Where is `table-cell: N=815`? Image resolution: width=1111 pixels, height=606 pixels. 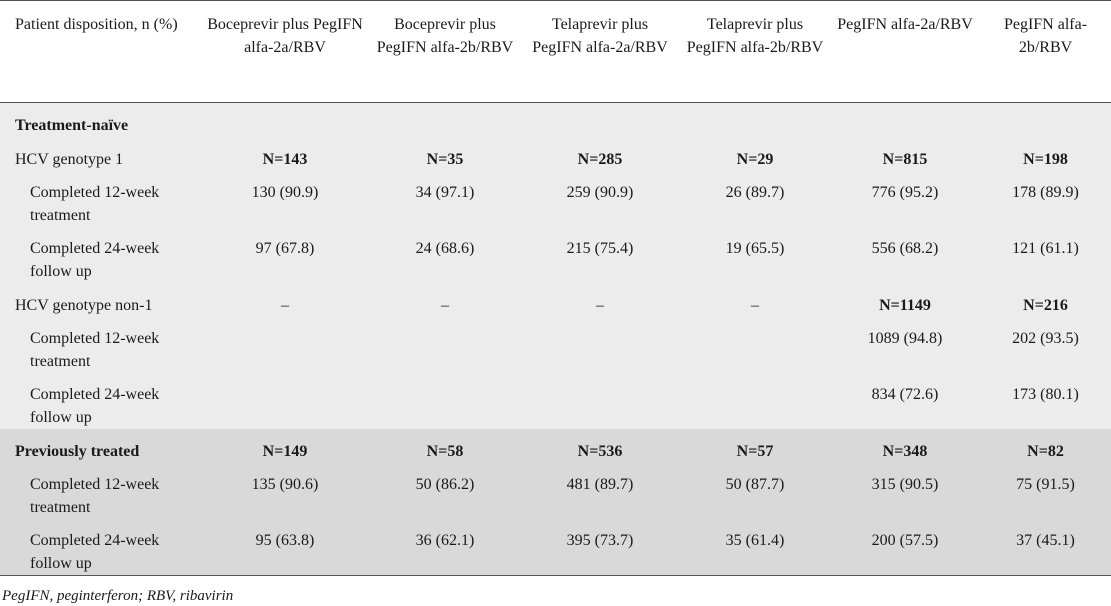 table-cell: N=815 is located at coordinates (905, 154).